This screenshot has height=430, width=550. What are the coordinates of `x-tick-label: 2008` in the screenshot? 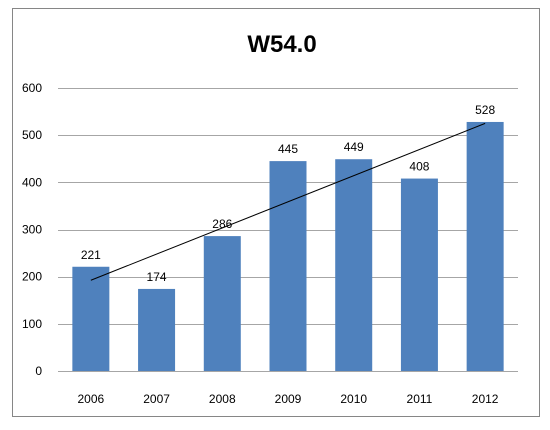 It's located at (222, 399).